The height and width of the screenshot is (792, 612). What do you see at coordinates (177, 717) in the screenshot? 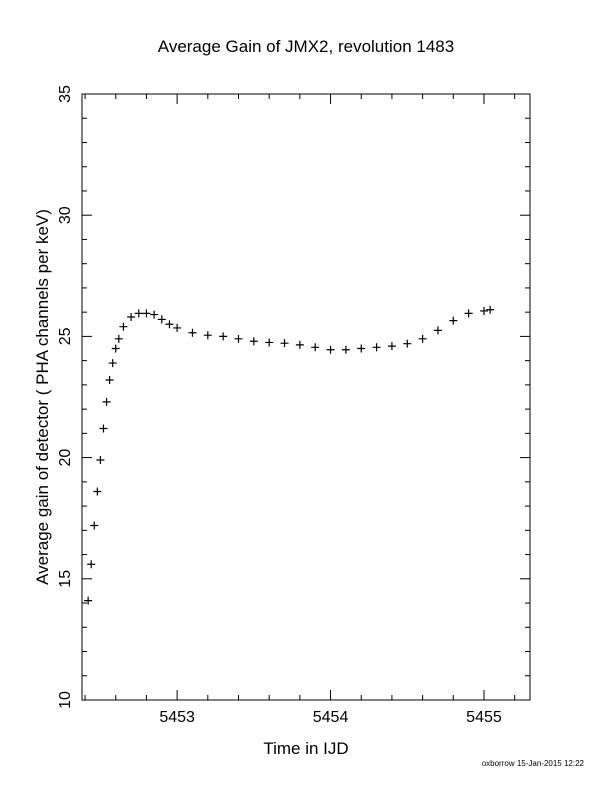
I see `x-tick-label: 5453` at bounding box center [177, 717].